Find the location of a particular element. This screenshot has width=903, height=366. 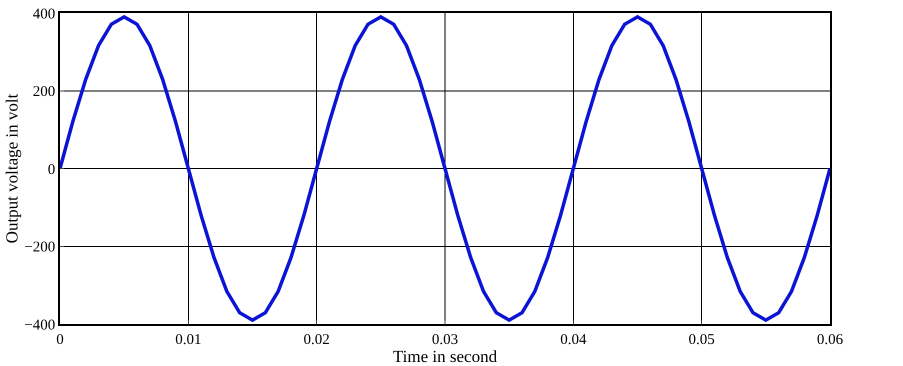

x-tick-label: 0.06 is located at coordinates (830, 340).